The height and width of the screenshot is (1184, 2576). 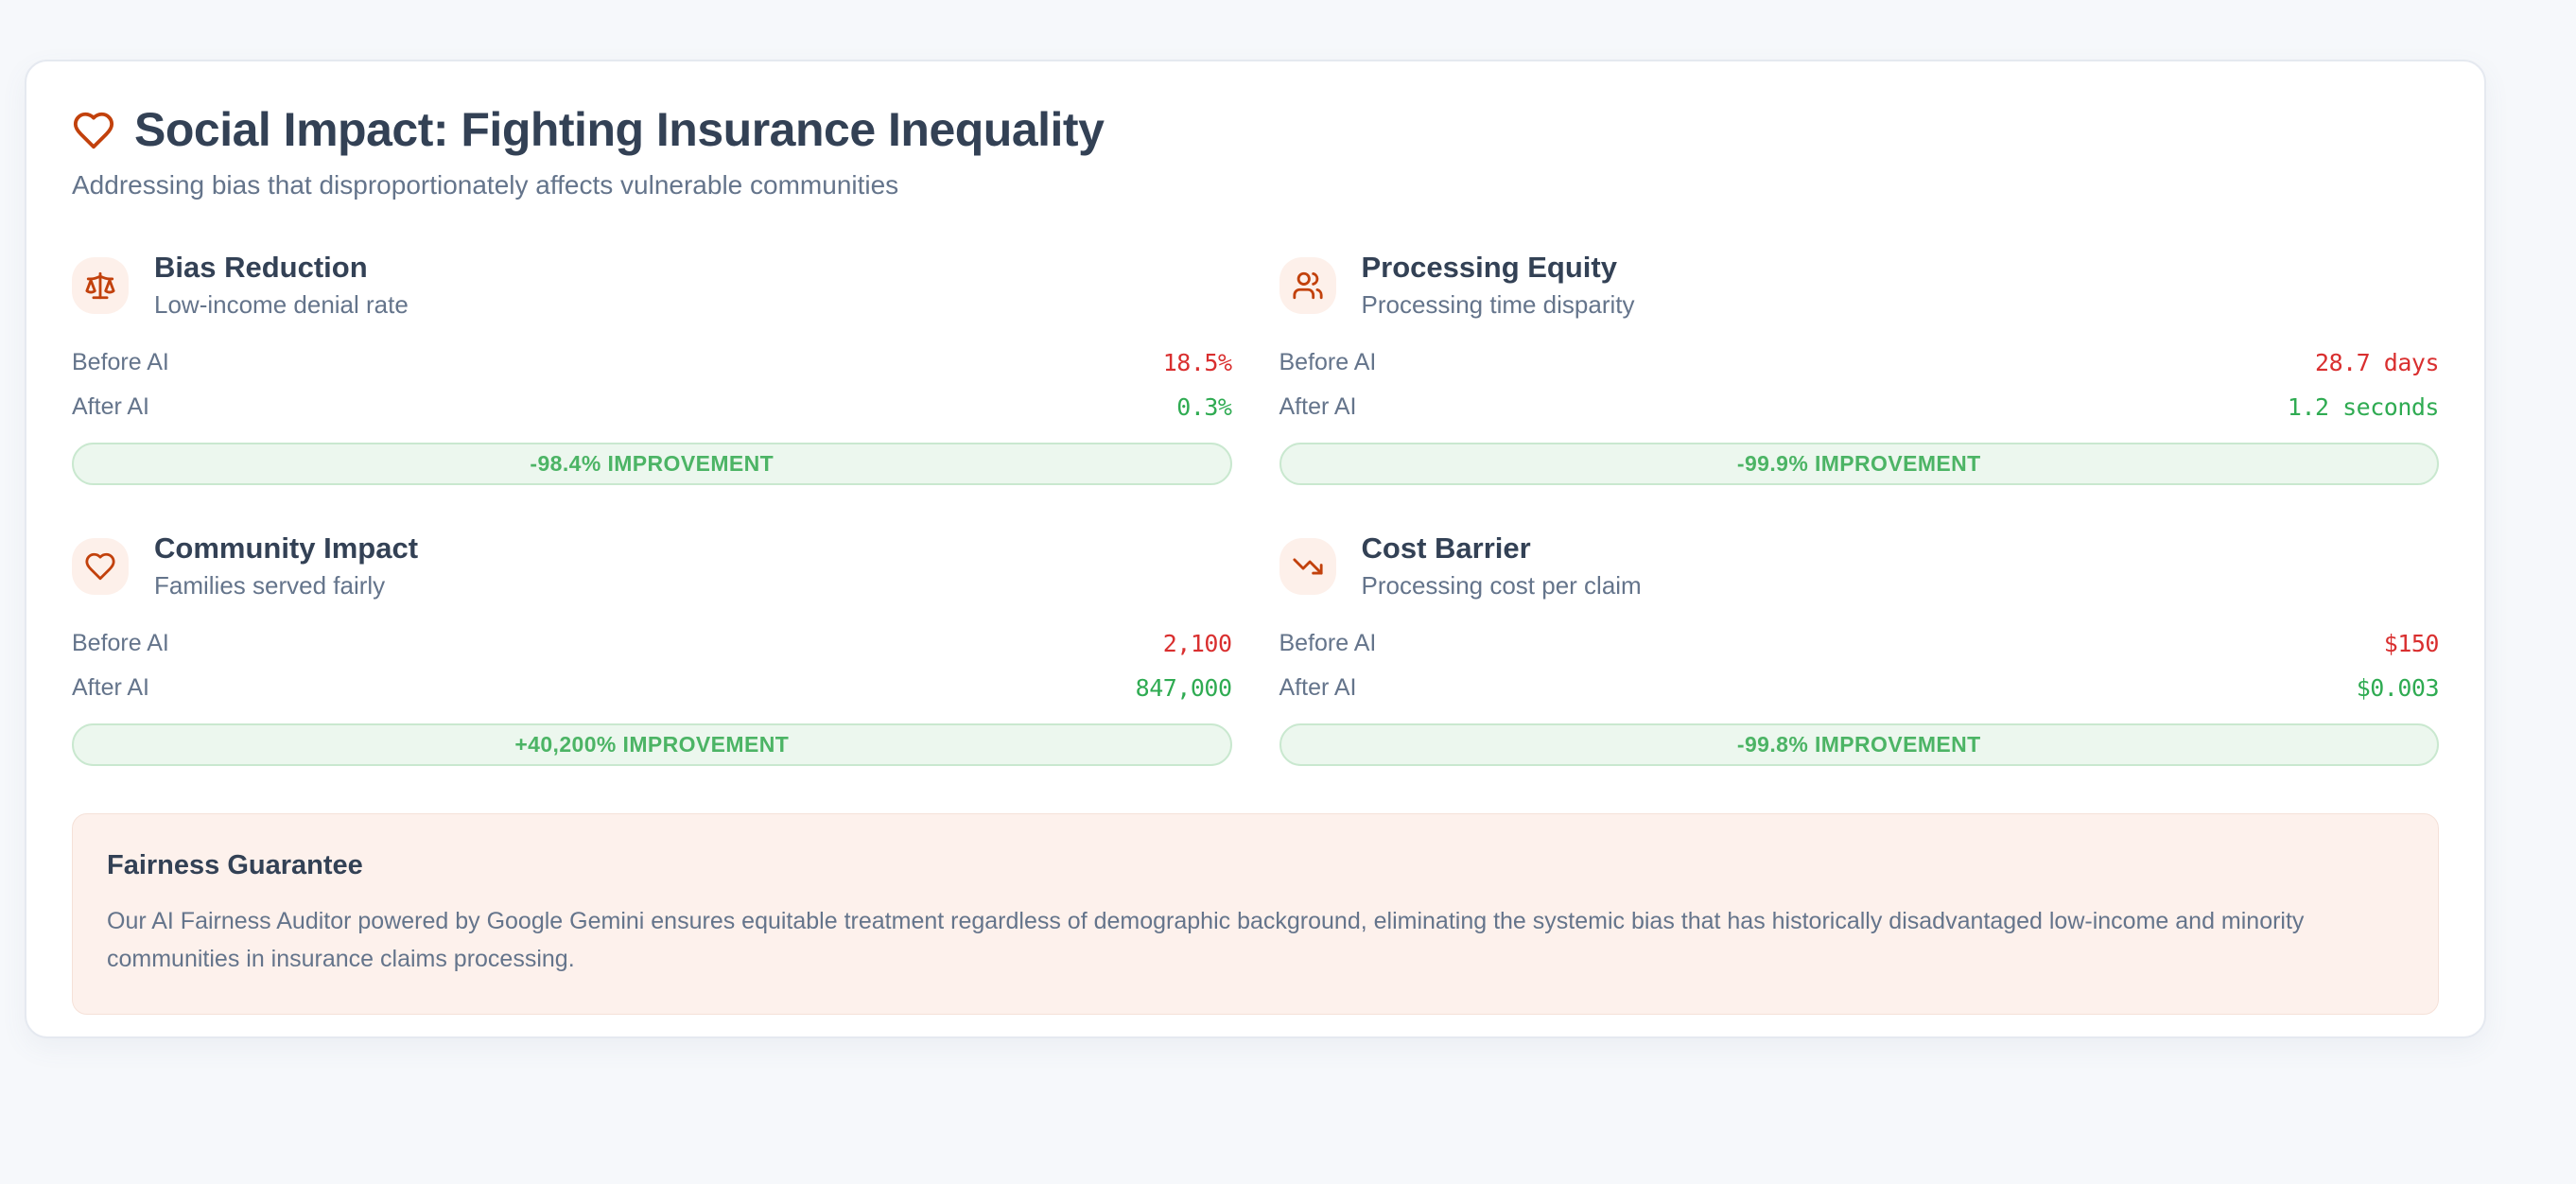 I want to click on before-ai-row: Before AI 2,100, so click(x=652, y=643).